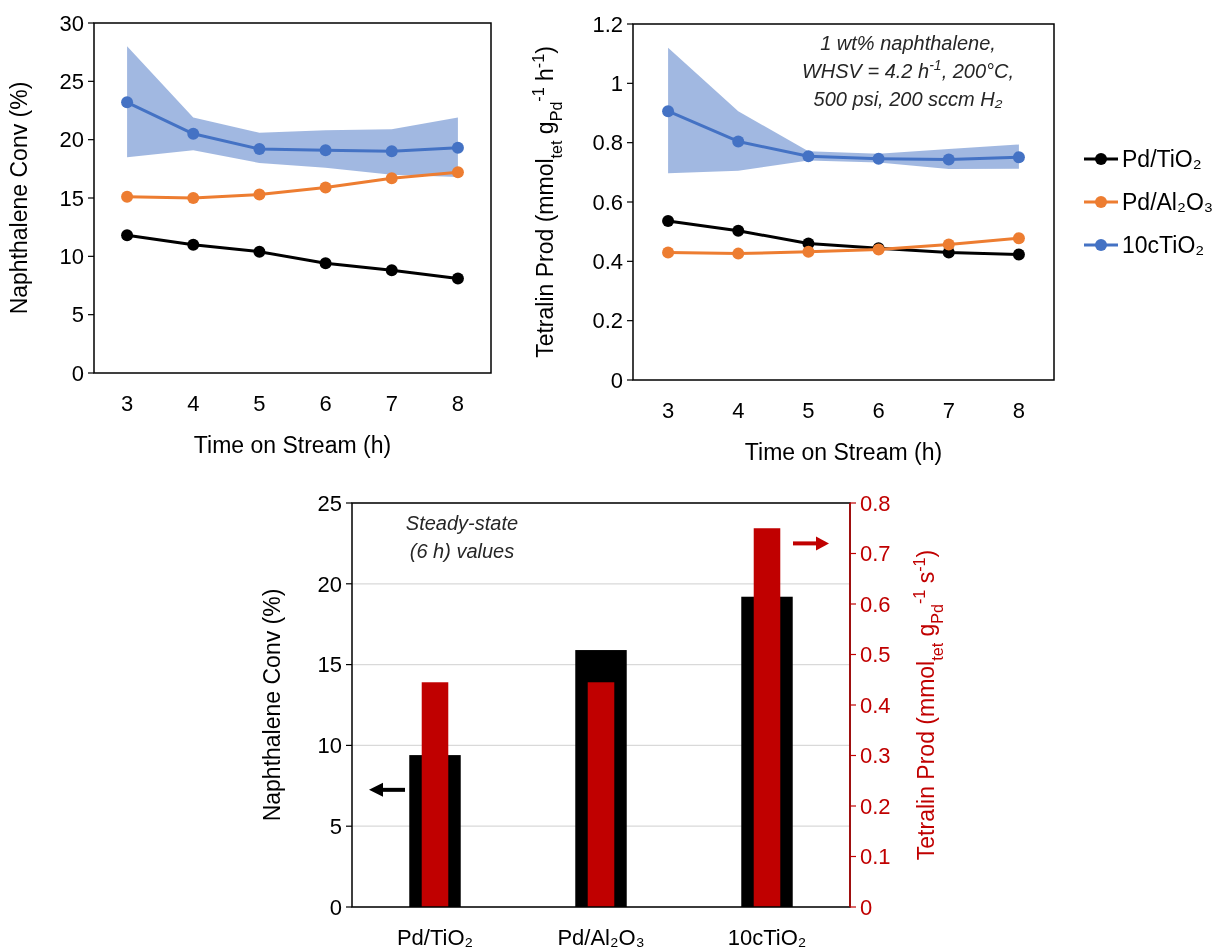  I want to click on y2-tick-label: 0.8, so click(875, 503).